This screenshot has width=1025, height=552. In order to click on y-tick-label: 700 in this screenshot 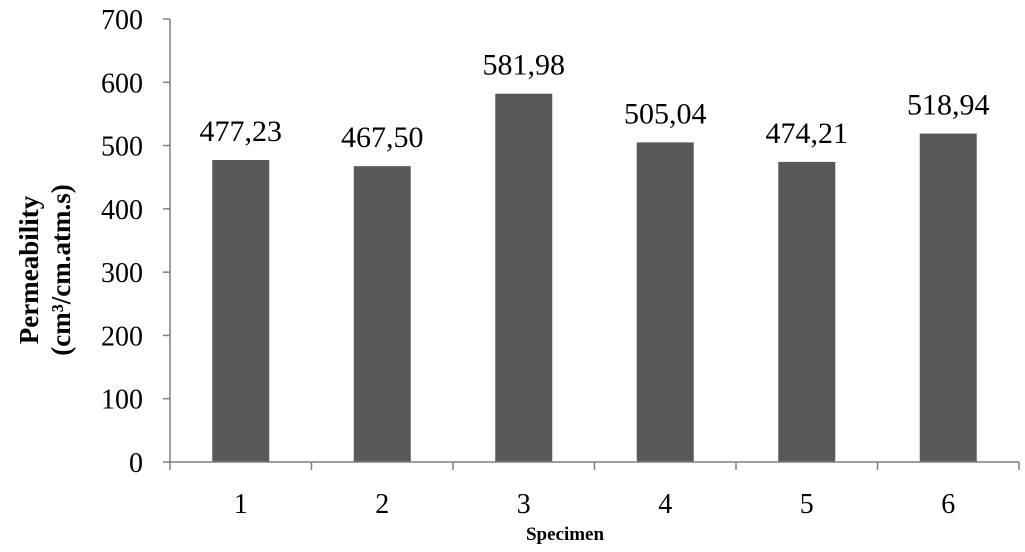, I will do `click(122, 20)`.